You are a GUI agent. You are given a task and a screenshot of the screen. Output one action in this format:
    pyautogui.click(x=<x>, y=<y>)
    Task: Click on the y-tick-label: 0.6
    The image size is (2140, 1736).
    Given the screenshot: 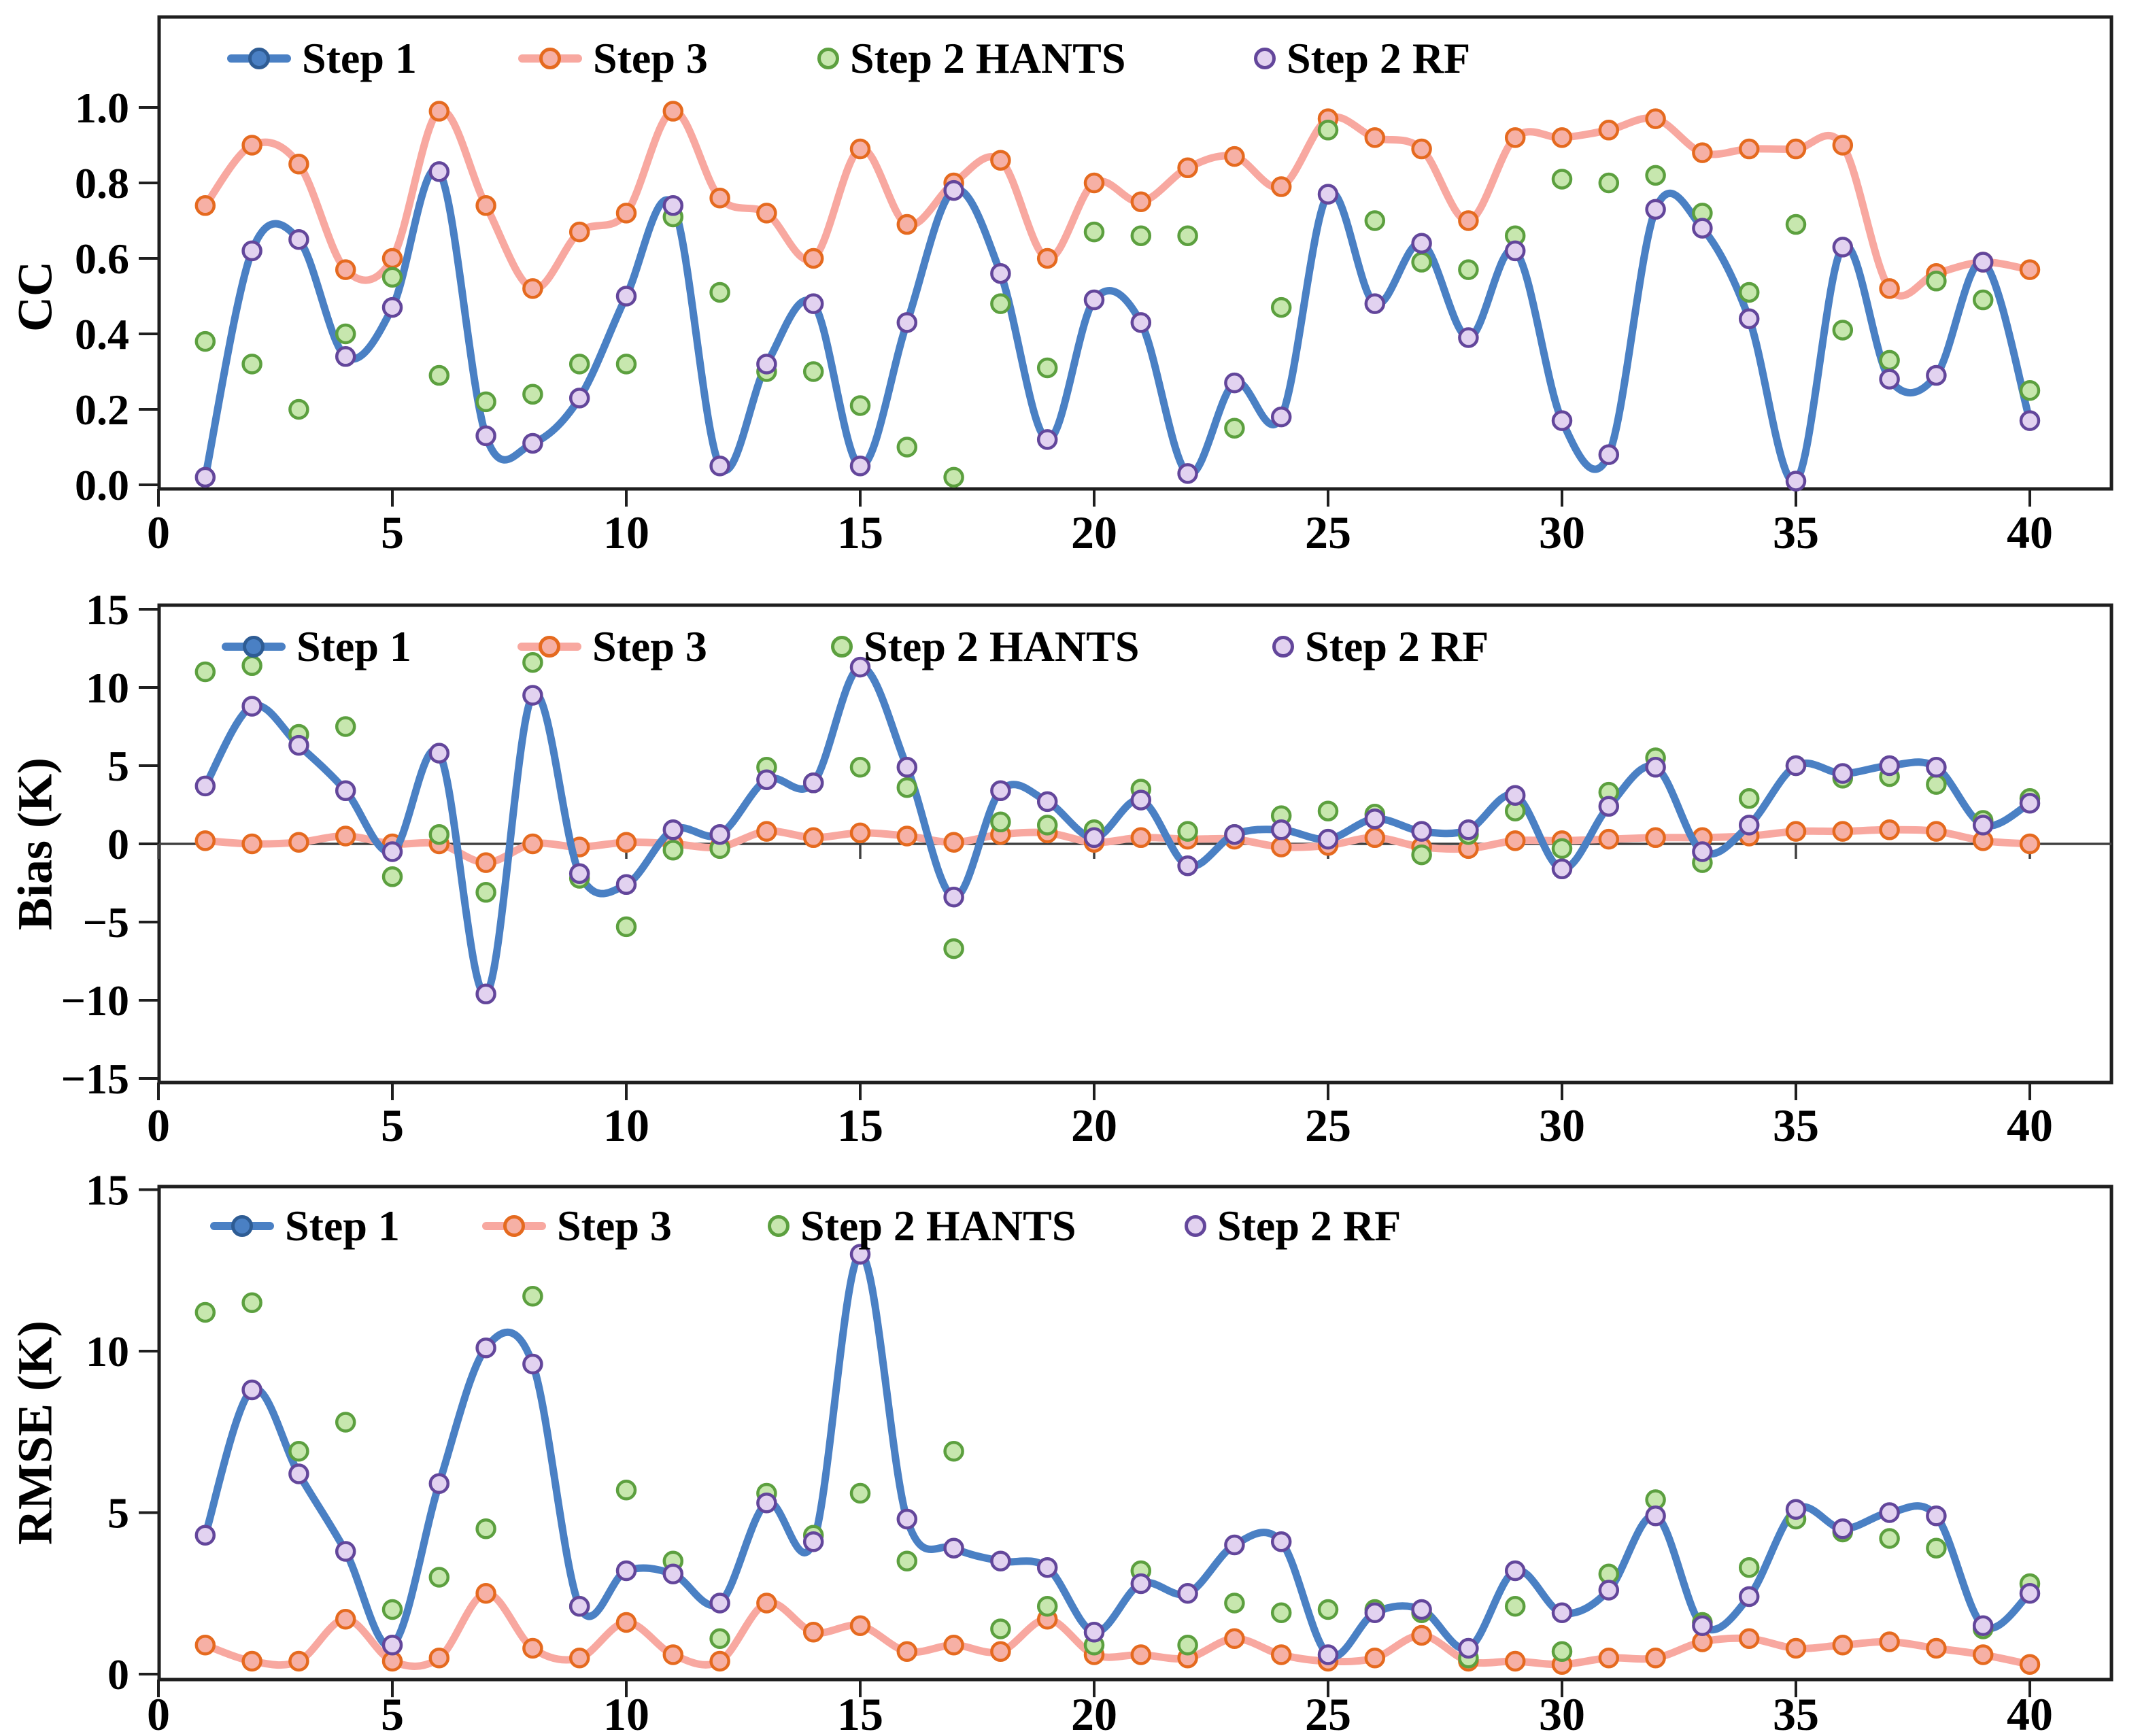 What is the action you would take?
    pyautogui.click(x=102, y=259)
    